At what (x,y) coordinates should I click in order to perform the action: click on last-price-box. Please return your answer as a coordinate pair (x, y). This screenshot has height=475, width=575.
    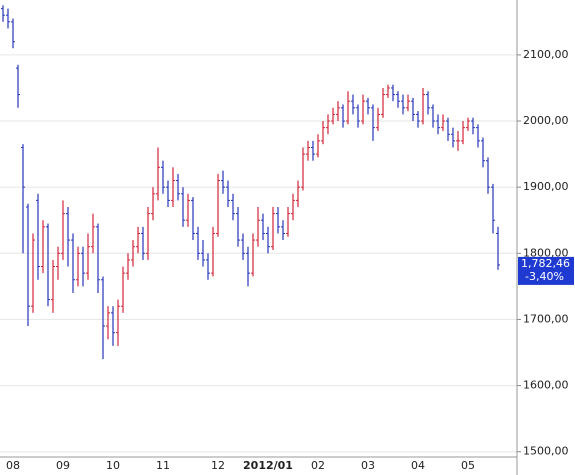
    Looking at the image, I should click on (546, 270).